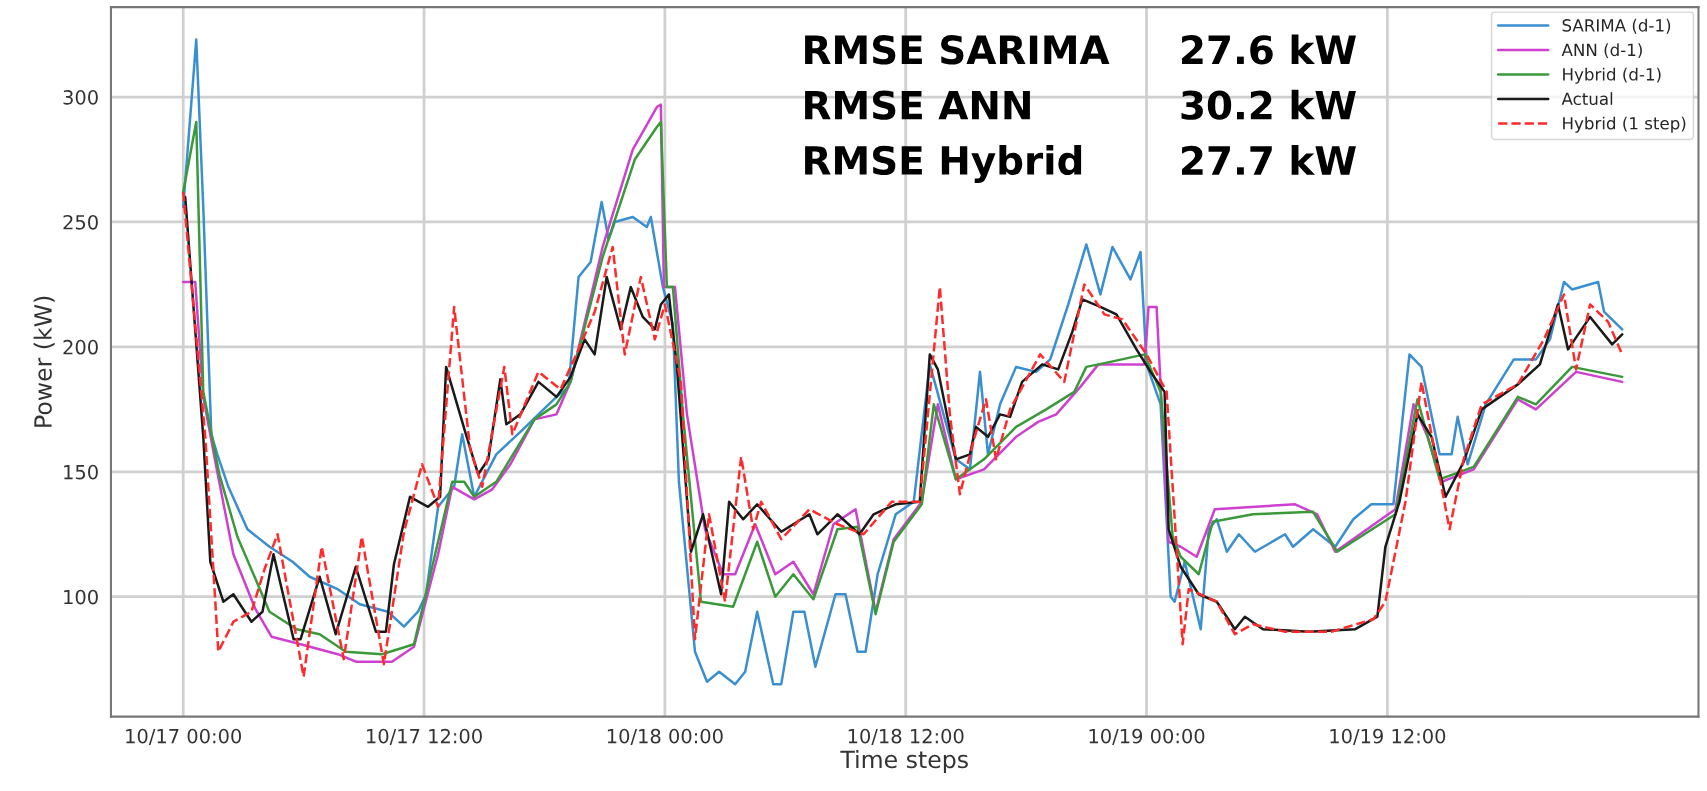 This screenshot has width=1707, height=791. What do you see at coordinates (1388, 737) in the screenshot?
I see `x-tick-label: 10/19 12:00` at bounding box center [1388, 737].